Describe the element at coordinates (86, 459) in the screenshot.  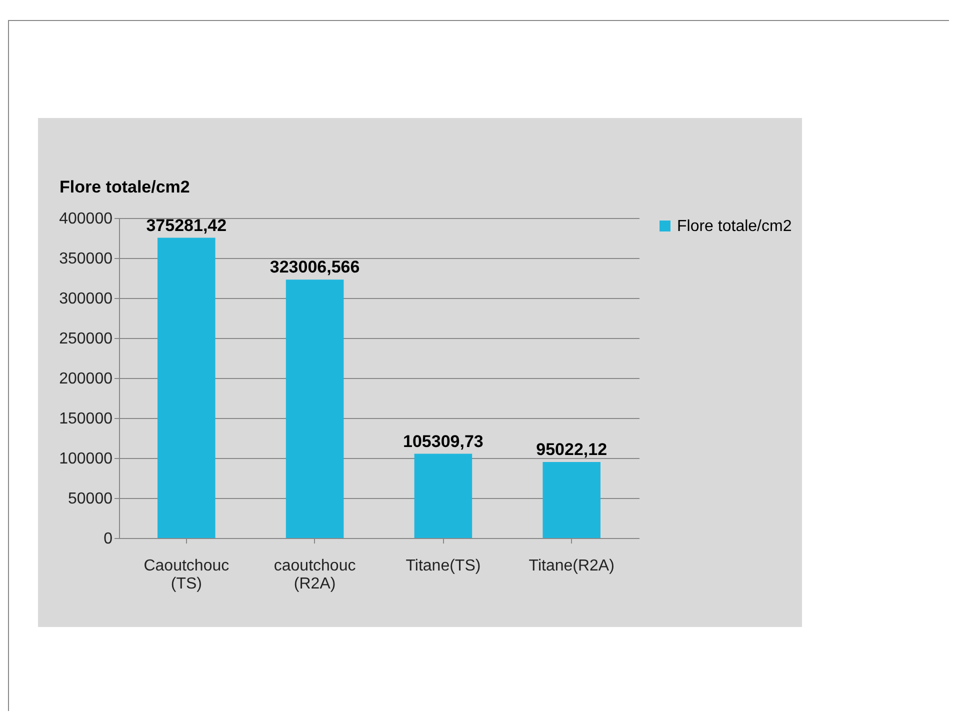
I see `y-tick-label: 100000` at that location.